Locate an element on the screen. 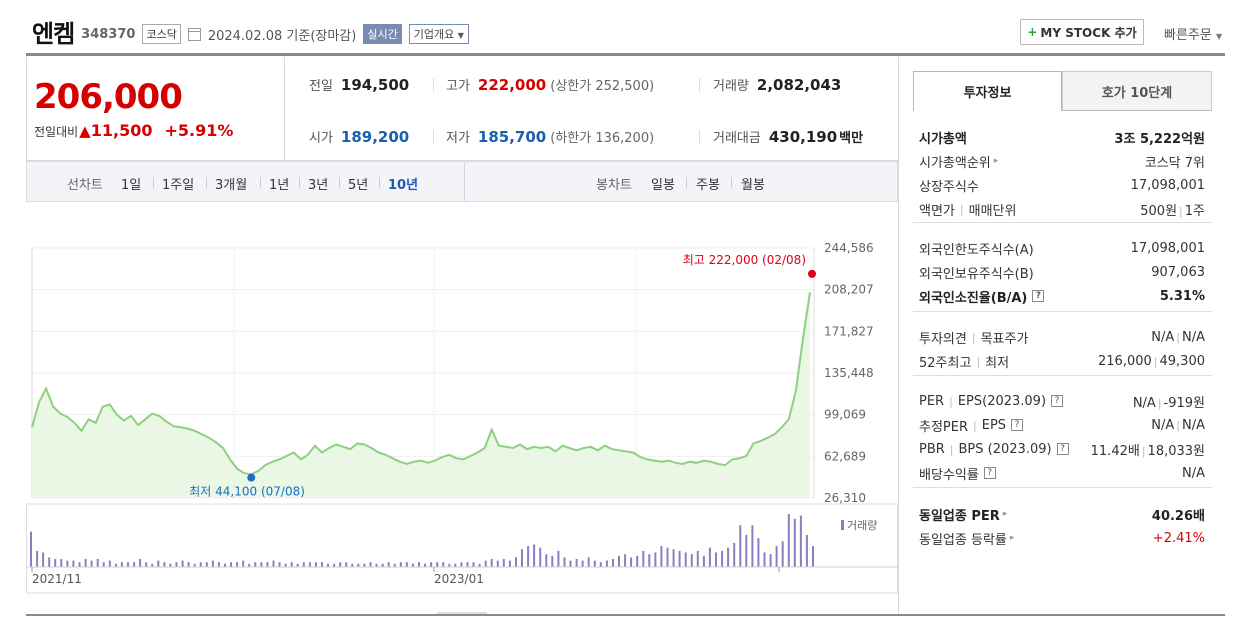 This screenshot has height=620, width=1247. upper-limit: (상한가 252,500) is located at coordinates (602, 86).